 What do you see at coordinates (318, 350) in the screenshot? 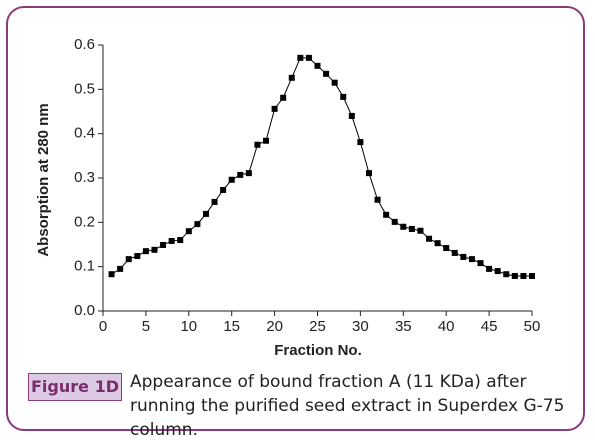
I see `x-axis-label: Fraction No.` at bounding box center [318, 350].